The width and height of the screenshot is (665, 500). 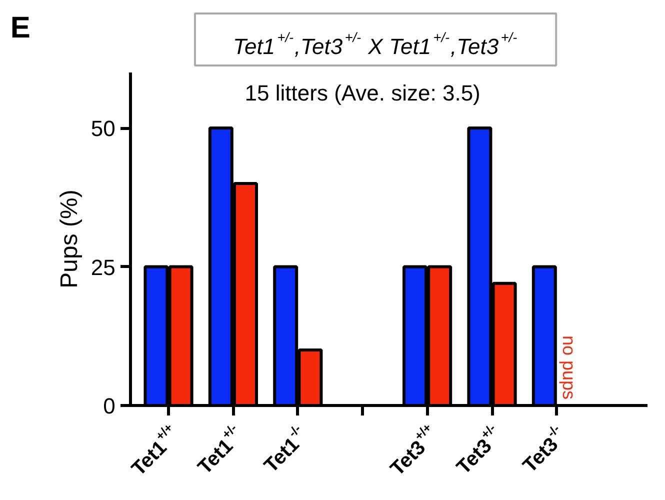 What do you see at coordinates (362, 93) in the screenshot?
I see `chart-subtitle: 15 litters (Ave. size: 3.5)` at bounding box center [362, 93].